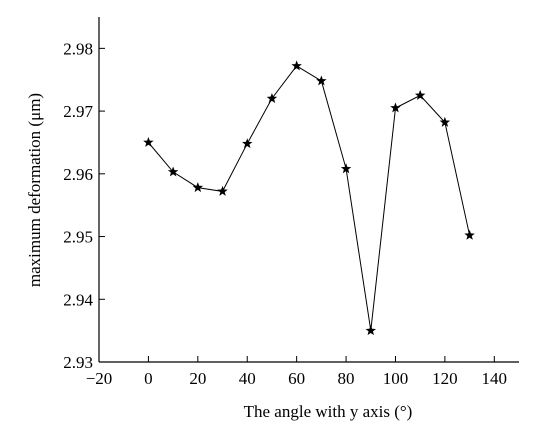 Image resolution: width=550 pixels, height=437 pixels. I want to click on y-axis-ticks: 2.93 2.94 2.95 2.96 2.97 2.98, so click(84, 205).